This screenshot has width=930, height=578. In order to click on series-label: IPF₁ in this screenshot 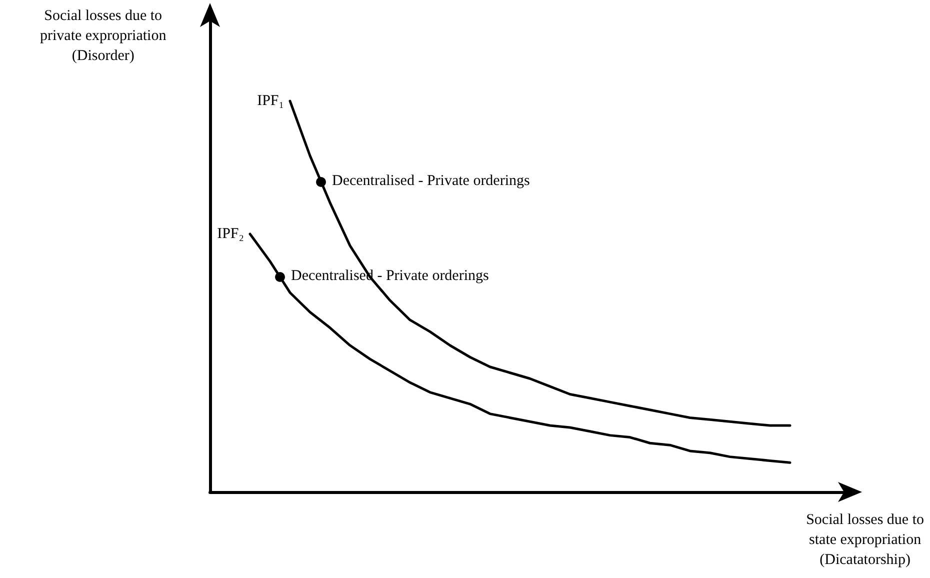, I will do `click(270, 101)`.